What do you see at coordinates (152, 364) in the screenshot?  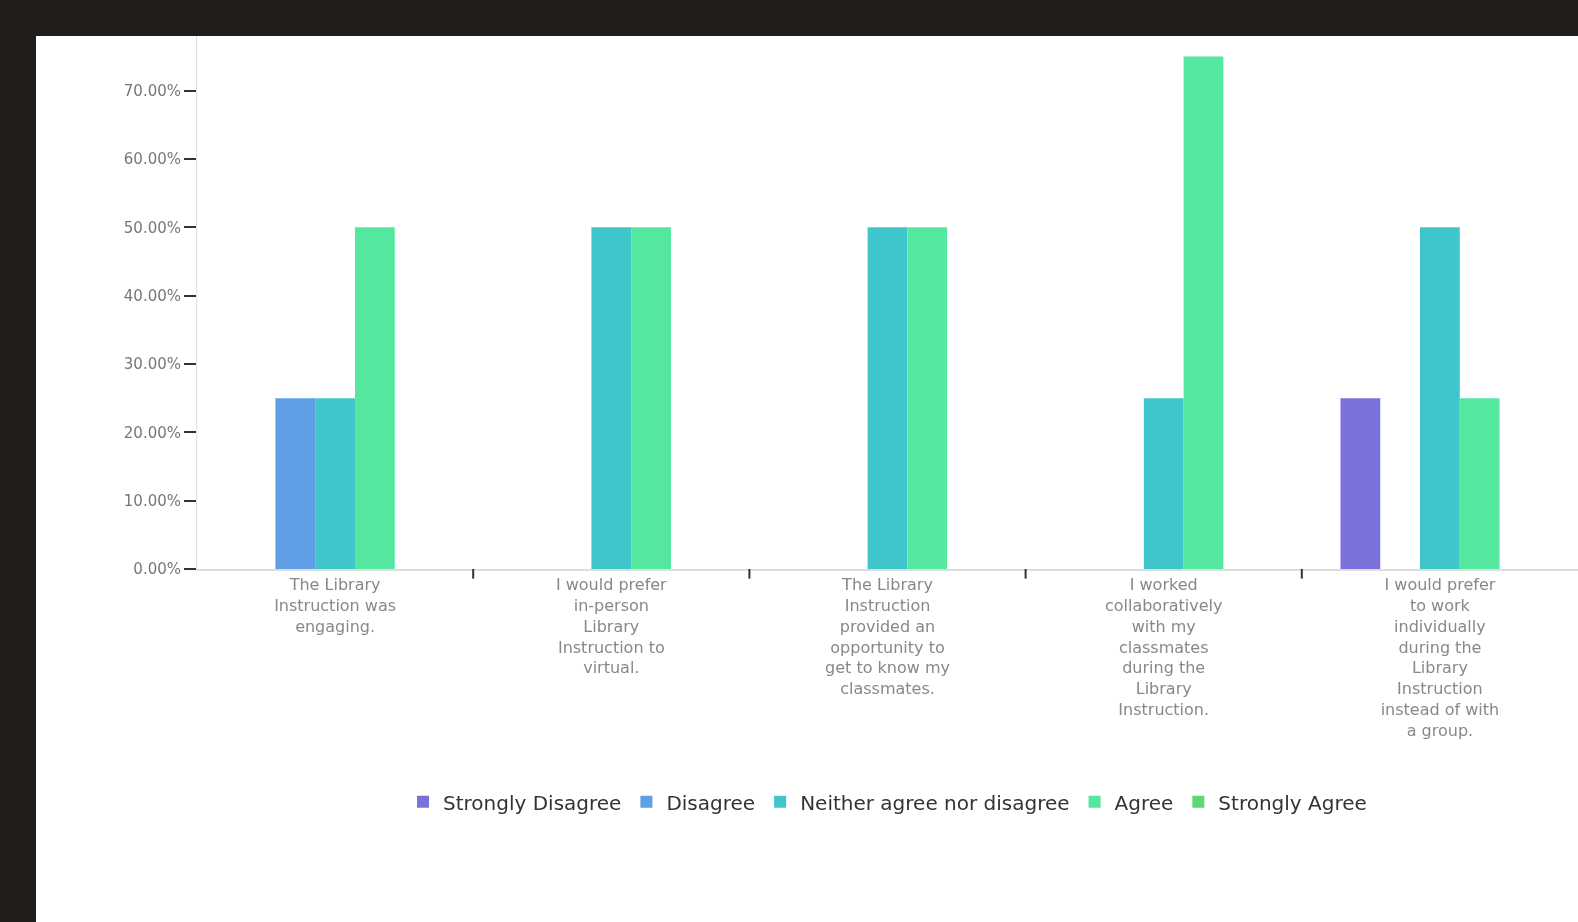 I see `y-tick-label: 30.00%` at bounding box center [152, 364].